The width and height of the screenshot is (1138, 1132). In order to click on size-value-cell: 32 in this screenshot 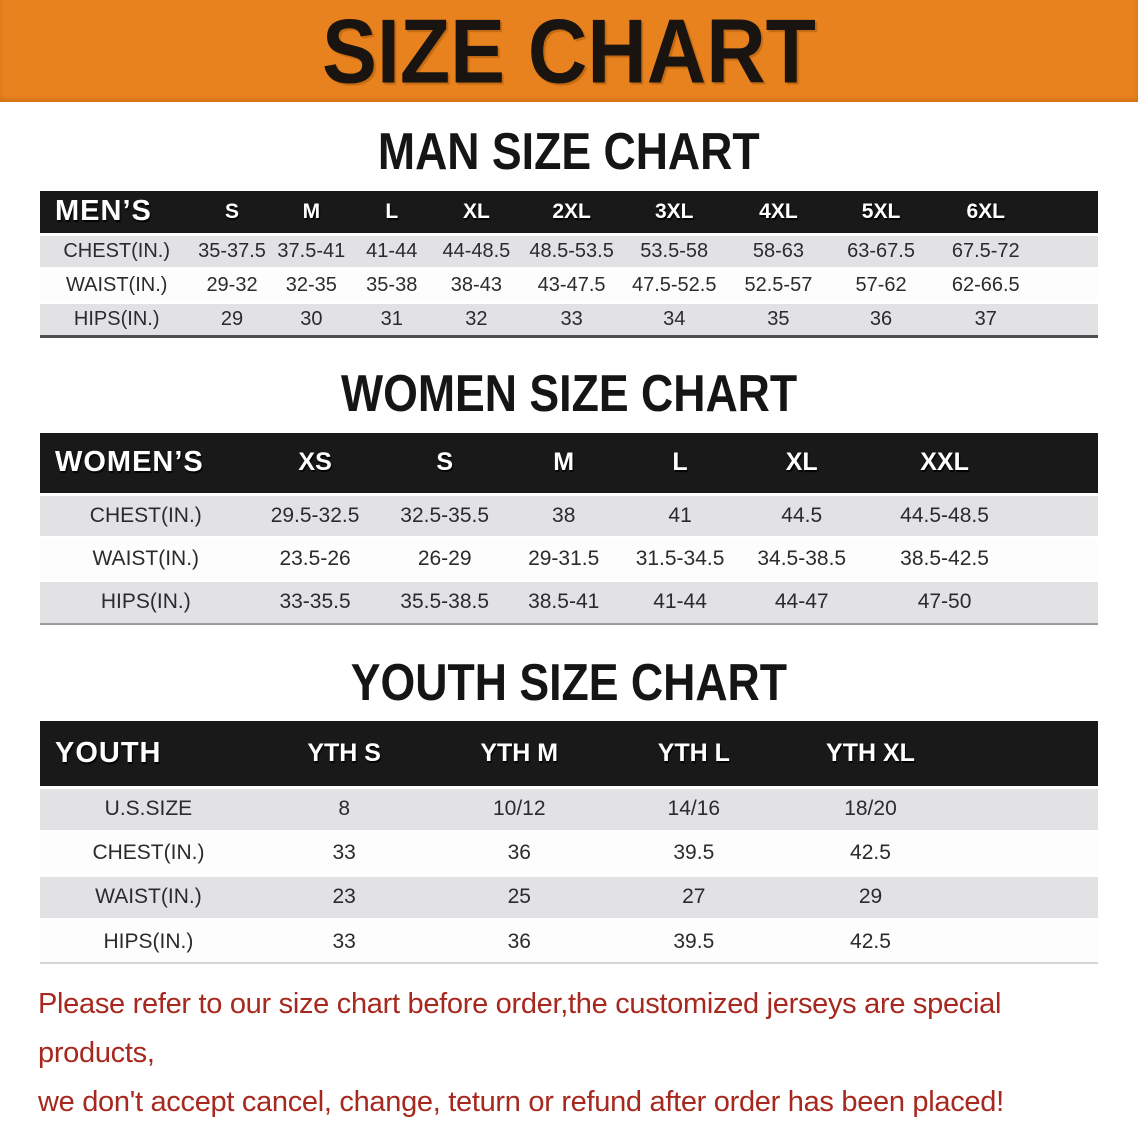, I will do `click(476, 319)`.